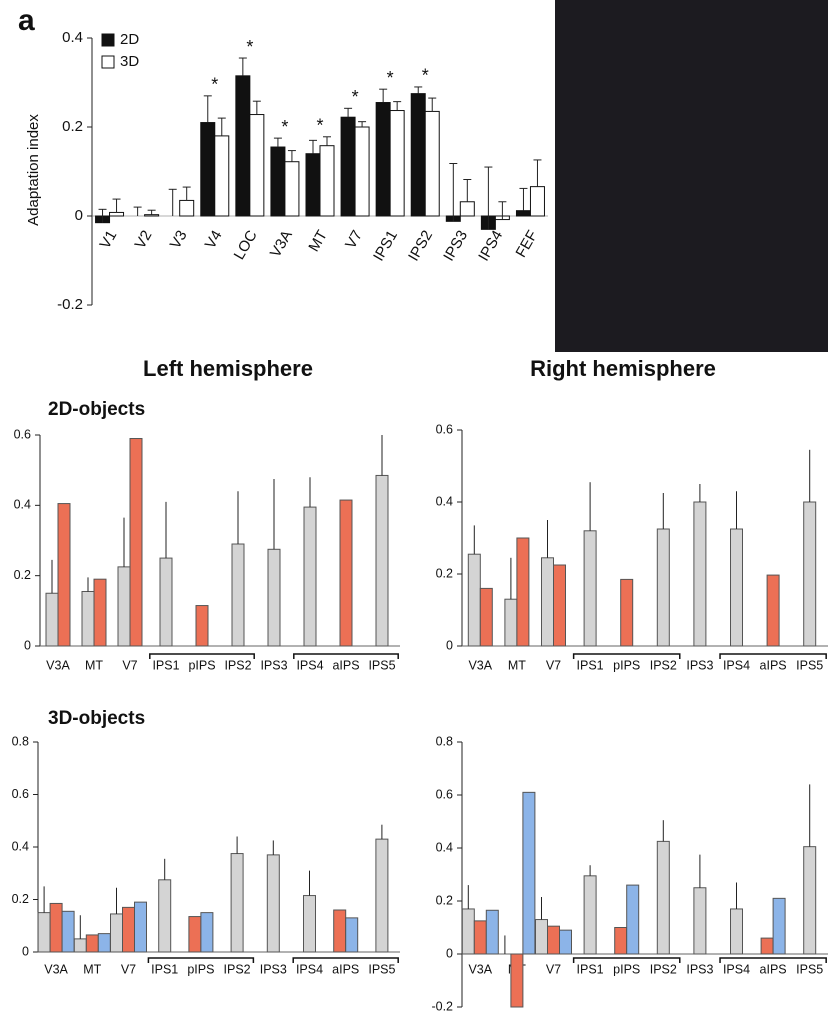  I want to click on y-tick-label: 0.2, so click(72, 126).